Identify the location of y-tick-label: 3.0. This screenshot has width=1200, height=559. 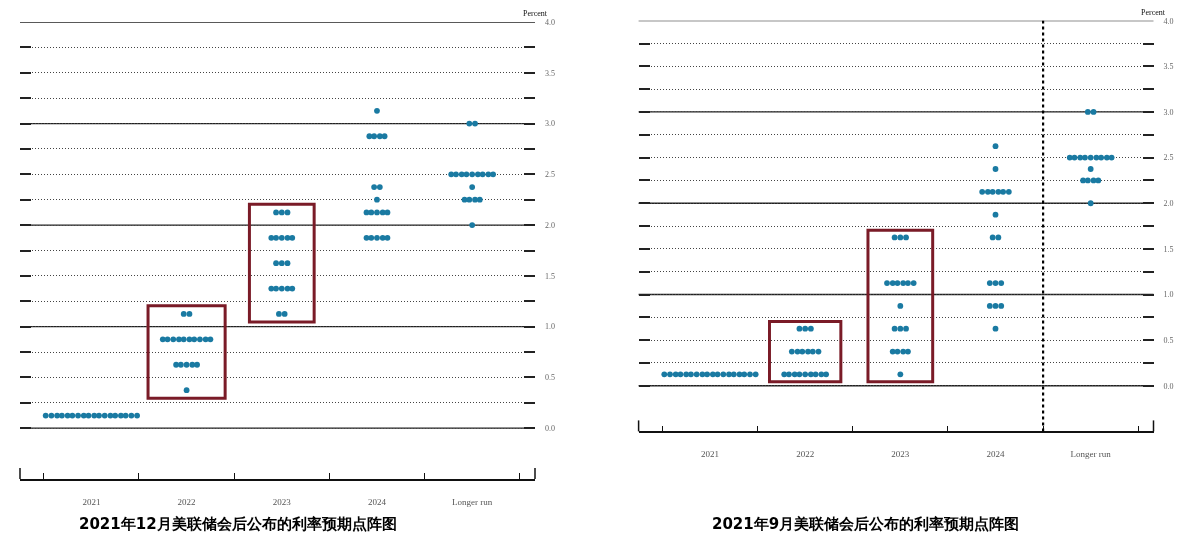
(550, 124).